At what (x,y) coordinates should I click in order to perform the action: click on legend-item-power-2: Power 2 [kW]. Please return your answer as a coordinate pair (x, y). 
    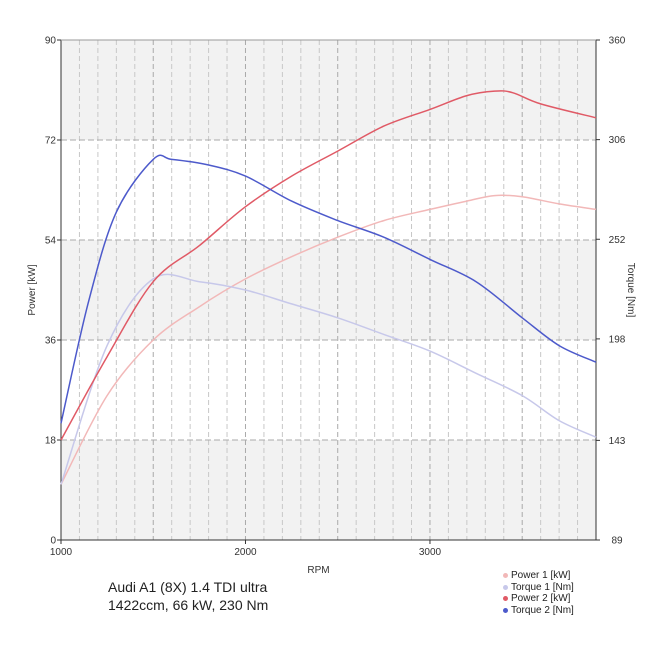
    Looking at the image, I should click on (538, 599).